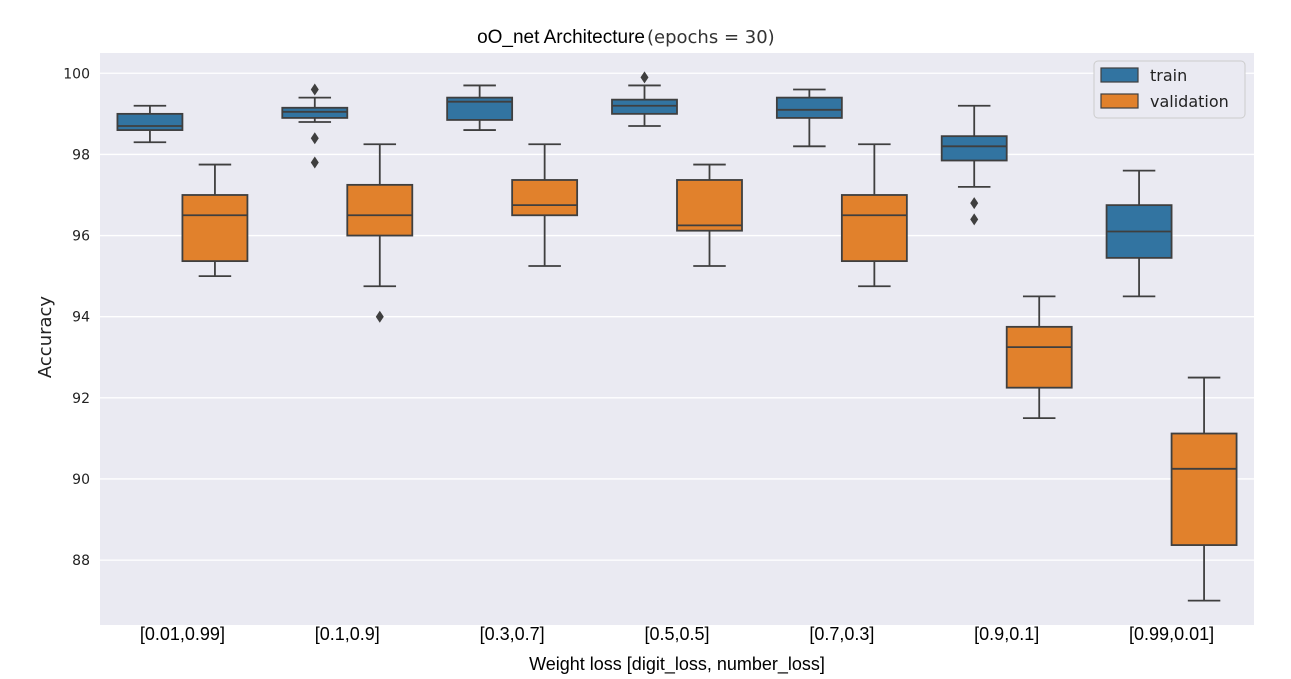  What do you see at coordinates (81, 237) in the screenshot?
I see `y-tick-label: 96` at bounding box center [81, 237].